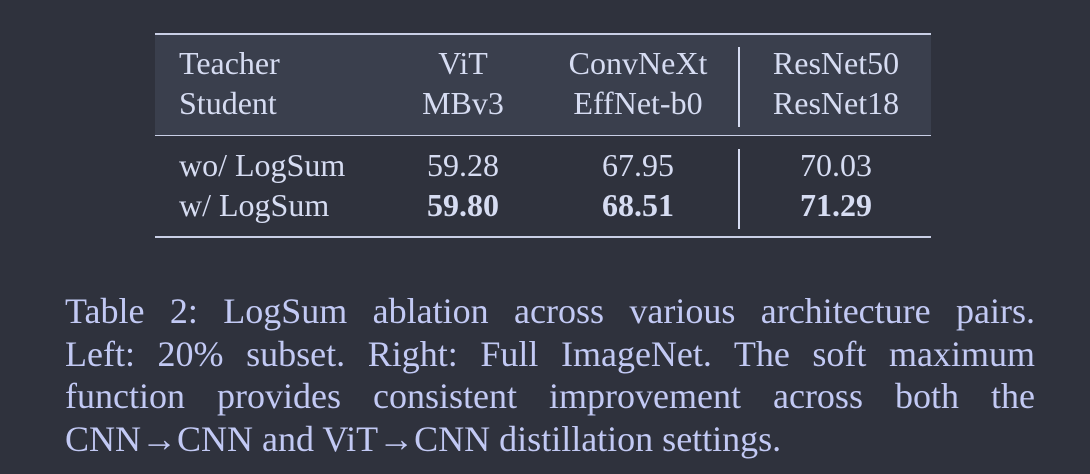  I want to click on student-col-1: MBv3, so click(463, 103).